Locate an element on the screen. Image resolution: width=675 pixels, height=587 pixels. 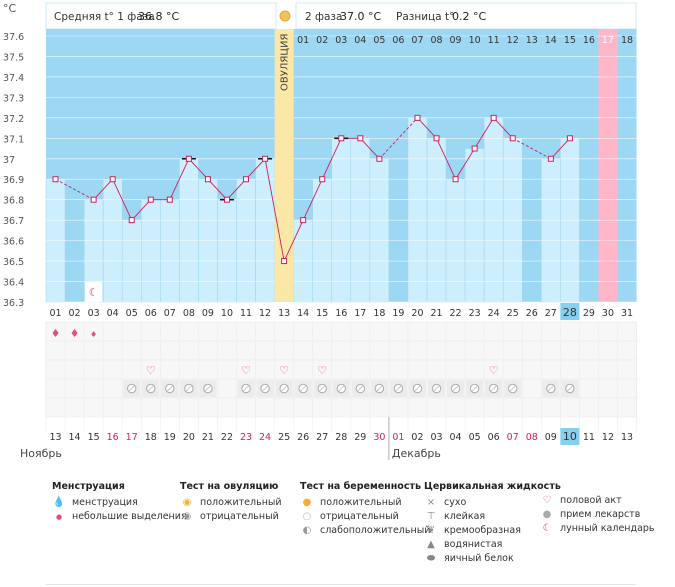
today-highlight is located at coordinates (570, 436).